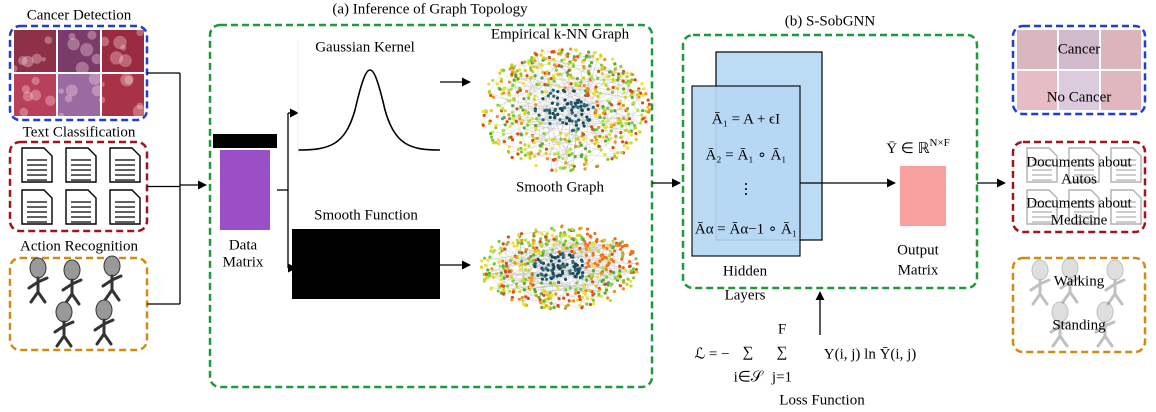  I want to click on figure-body, so click(1040, 292).